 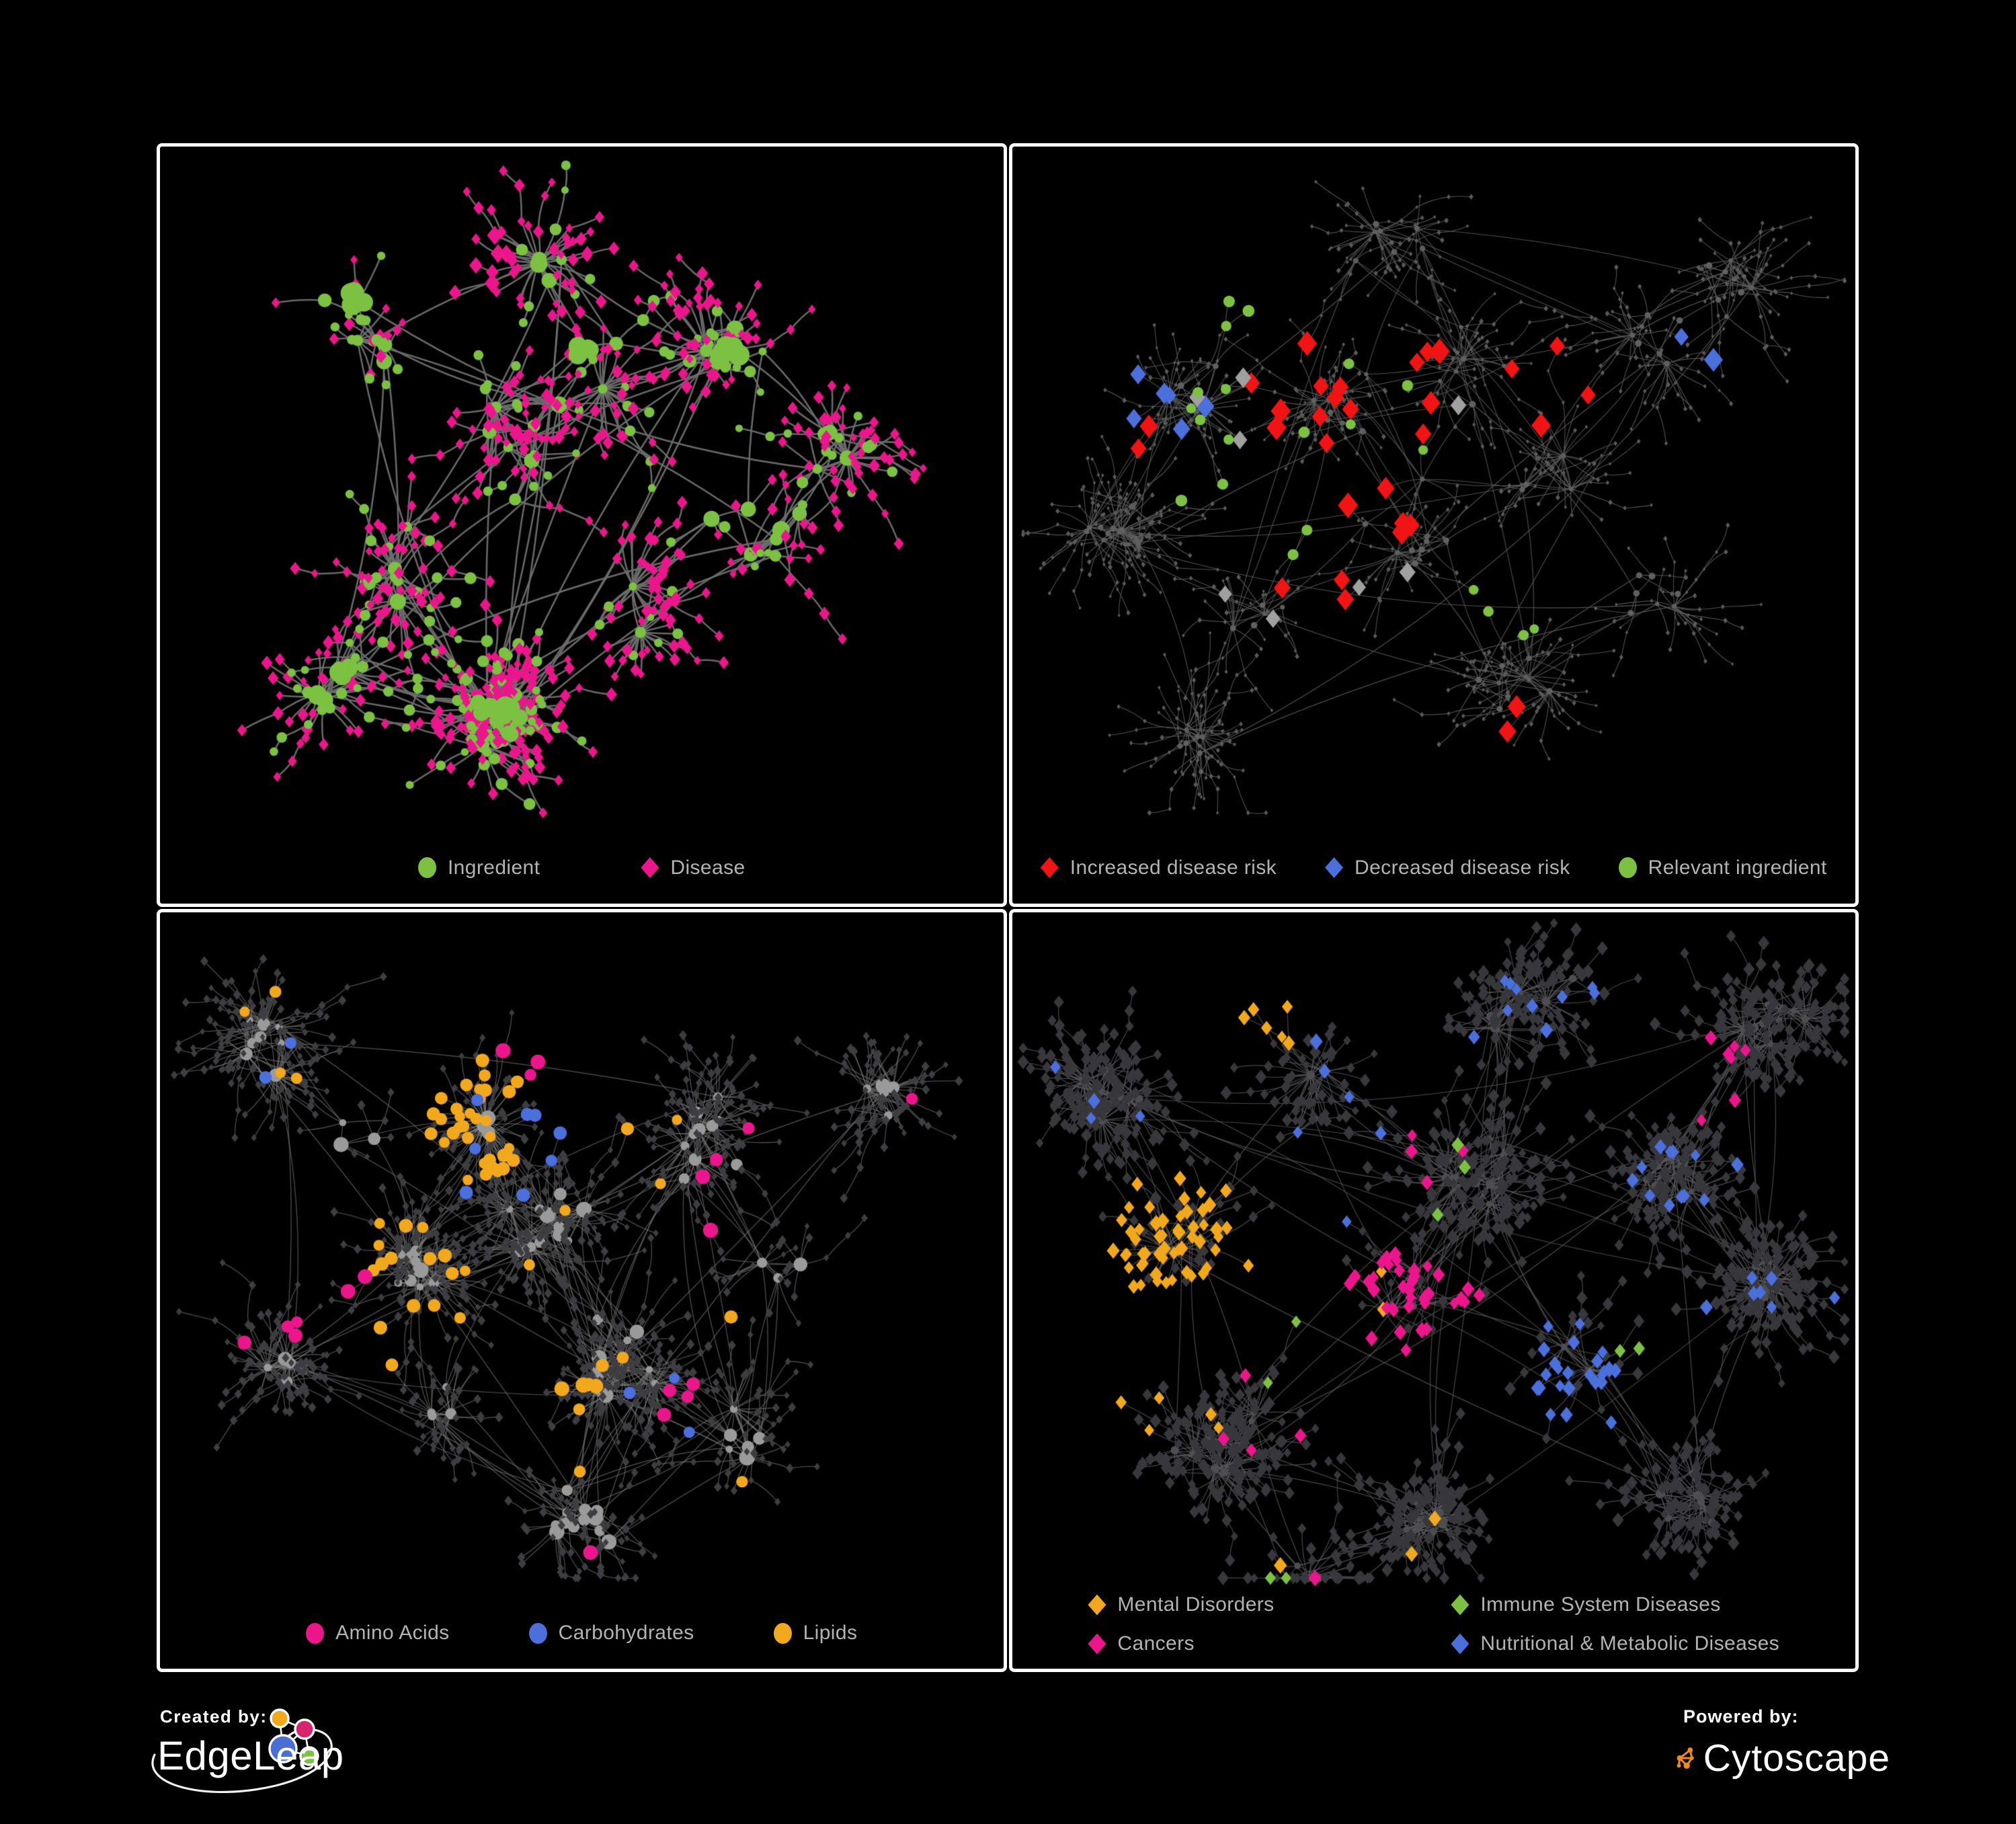 I want to click on legend: Amino Acids Carbohydrates Lipids, so click(x=582, y=1633).